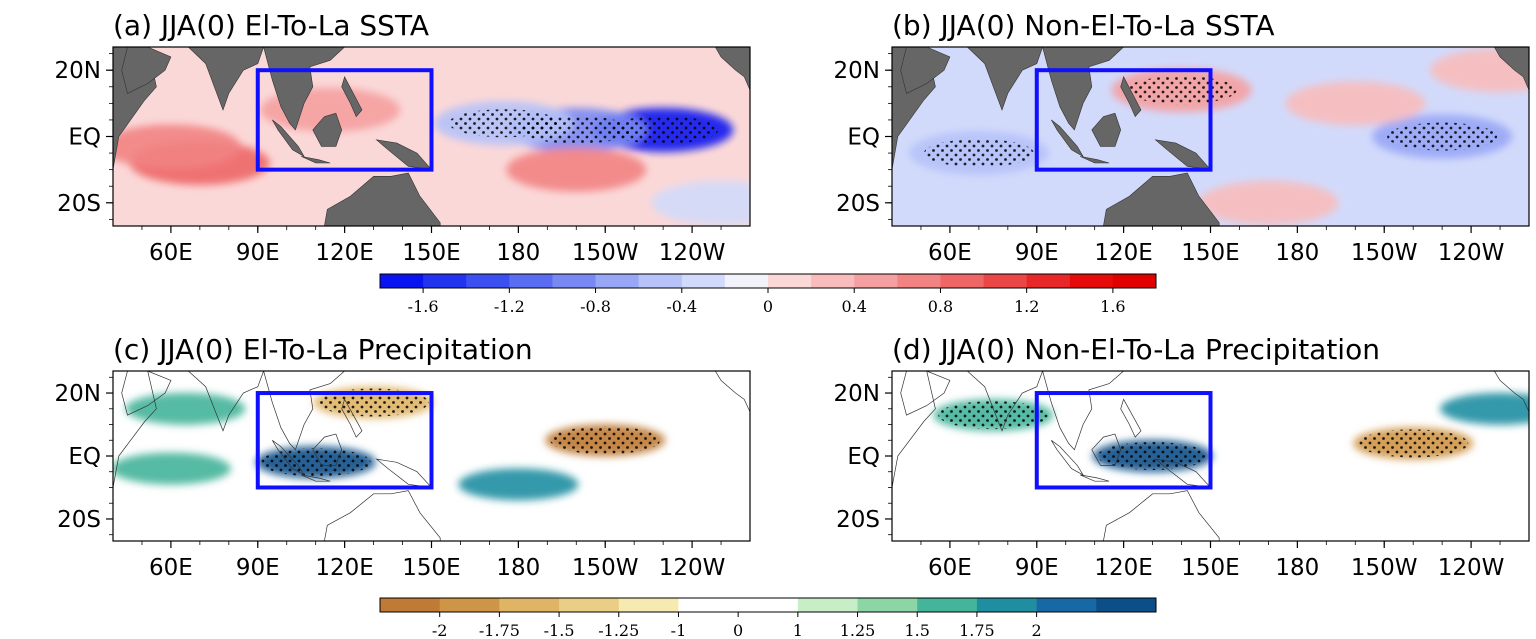 This screenshot has width=1536, height=639. I want to click on region-box, so click(344, 440).